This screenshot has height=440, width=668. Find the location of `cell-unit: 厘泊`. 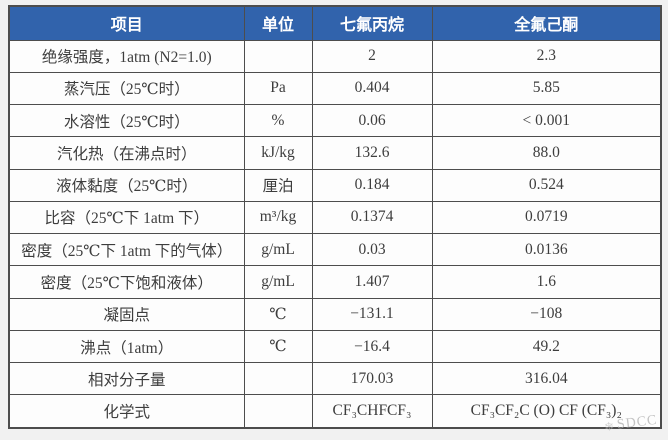

cell-unit: 厘泊 is located at coordinates (278, 185).